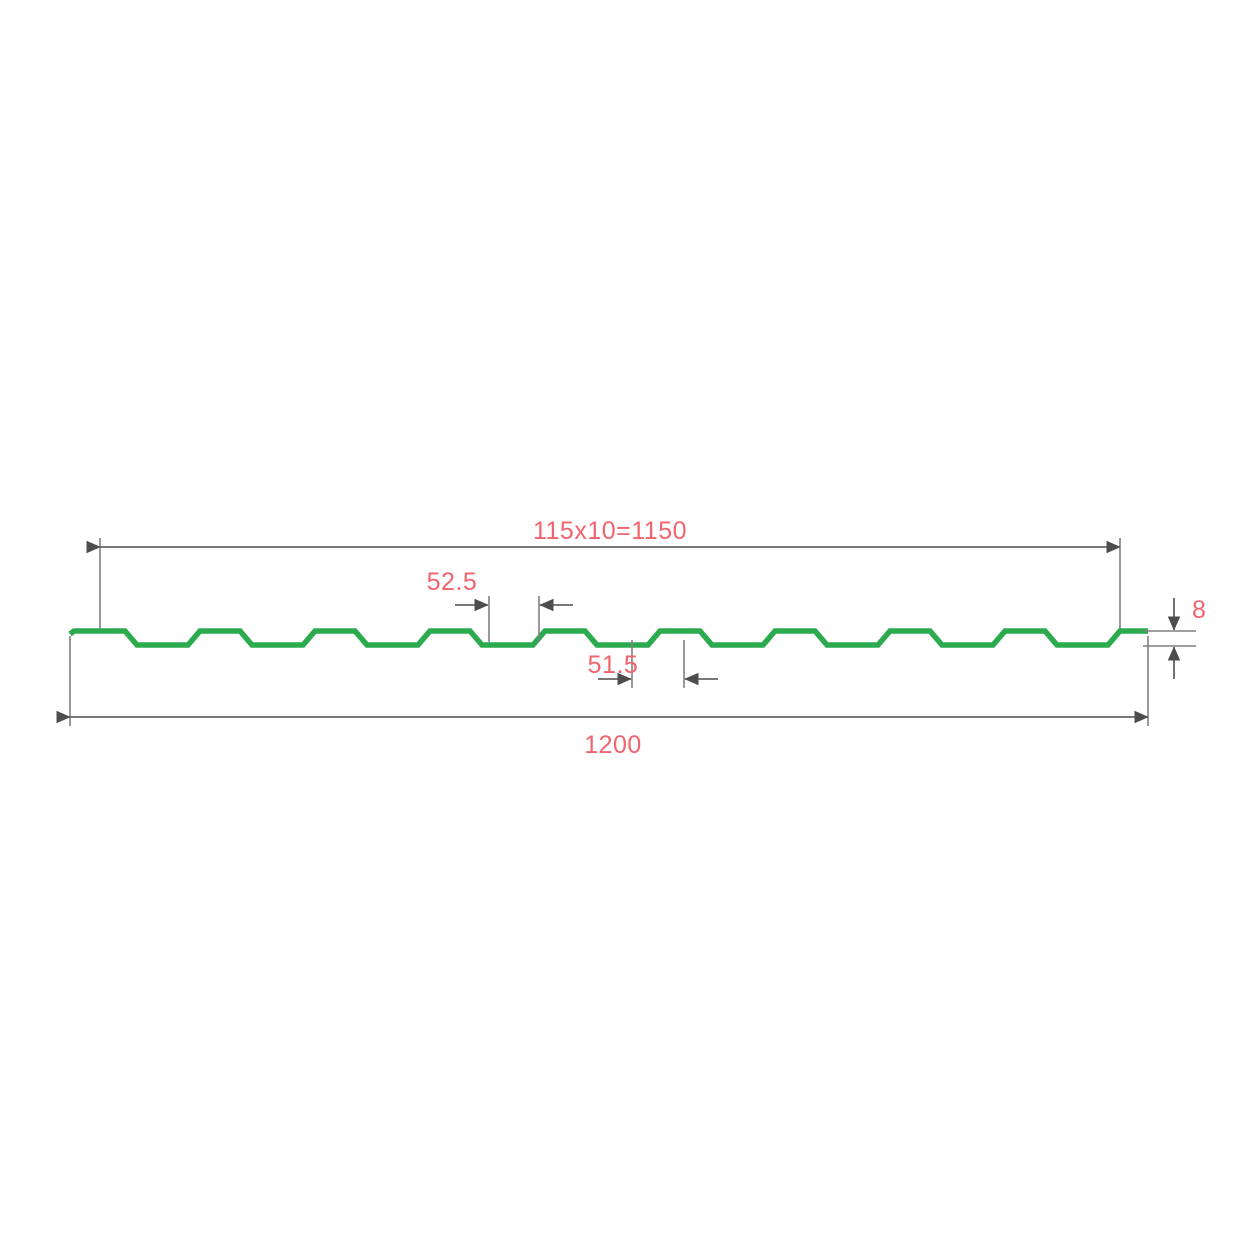  Describe the element at coordinates (1174, 637) in the screenshot. I see `dimension-profile-depth: 8` at that location.